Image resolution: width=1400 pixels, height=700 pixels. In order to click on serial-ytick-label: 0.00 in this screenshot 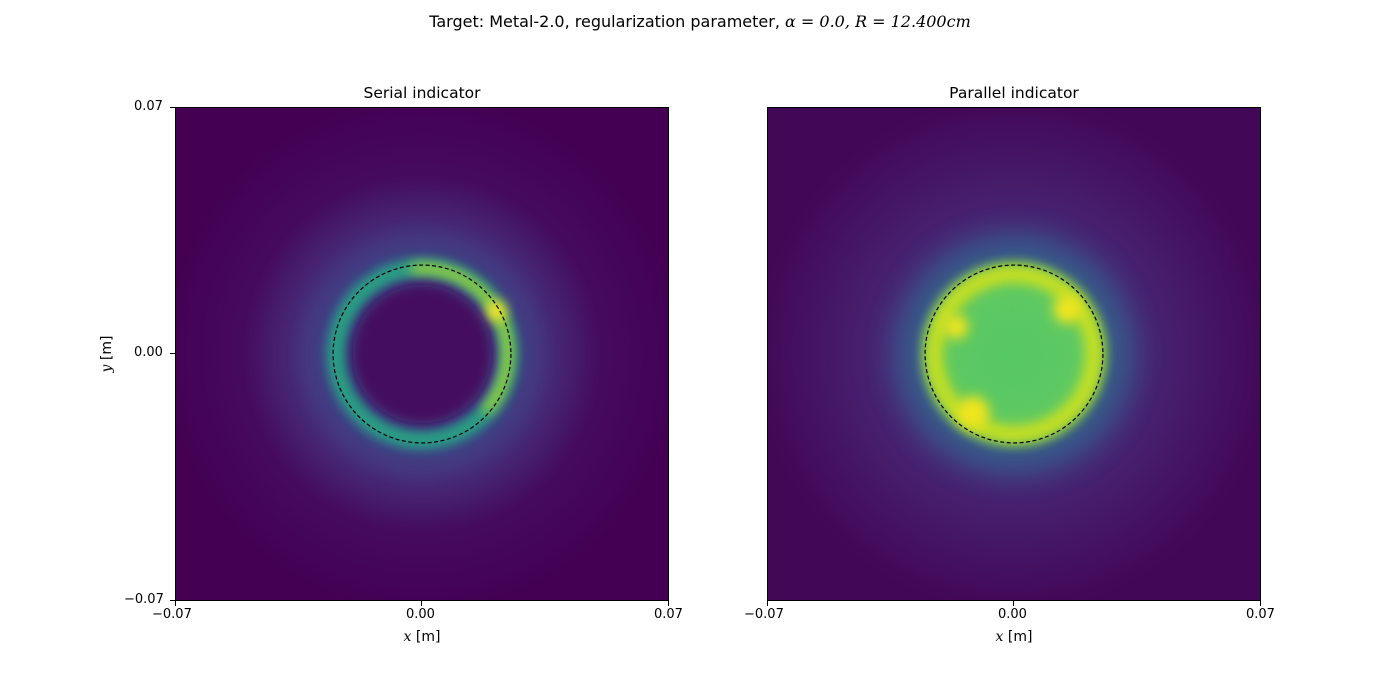, I will do `click(148, 352)`.